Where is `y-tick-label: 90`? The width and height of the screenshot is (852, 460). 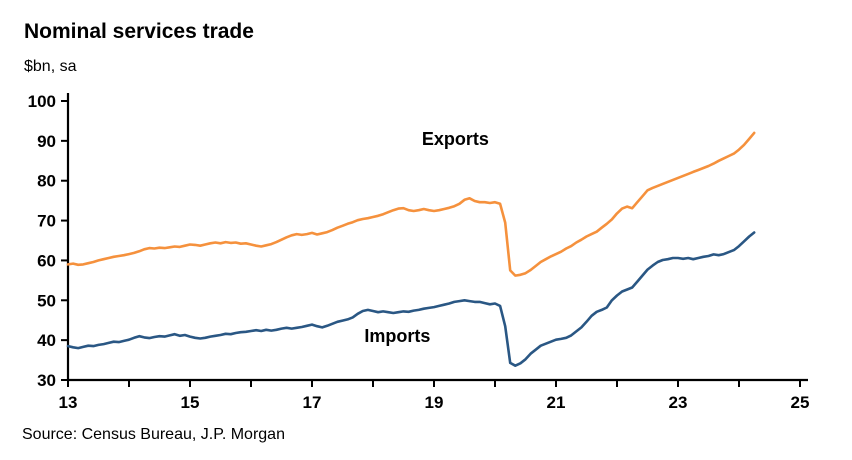
y-tick-label: 90 is located at coordinates (46, 141).